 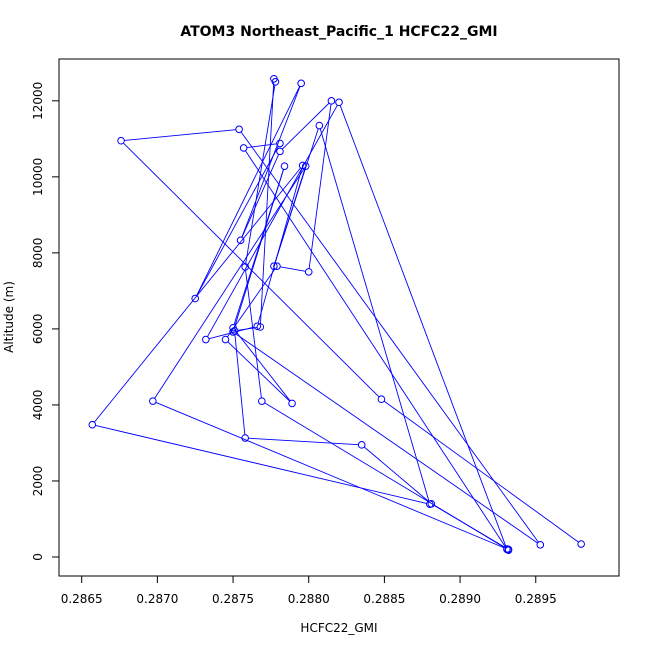 What do you see at coordinates (338, 32) in the screenshot?
I see `chart-title: ATOM3 Northeast_Pacific_1 HCFC22_GMI` at bounding box center [338, 32].